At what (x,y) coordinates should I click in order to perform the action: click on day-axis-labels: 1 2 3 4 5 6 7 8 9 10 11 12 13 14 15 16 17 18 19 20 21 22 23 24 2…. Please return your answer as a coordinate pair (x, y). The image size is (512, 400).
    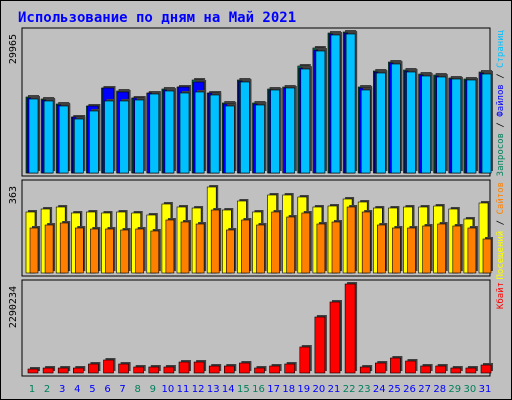
    Looking at the image, I should click on (260, 389).